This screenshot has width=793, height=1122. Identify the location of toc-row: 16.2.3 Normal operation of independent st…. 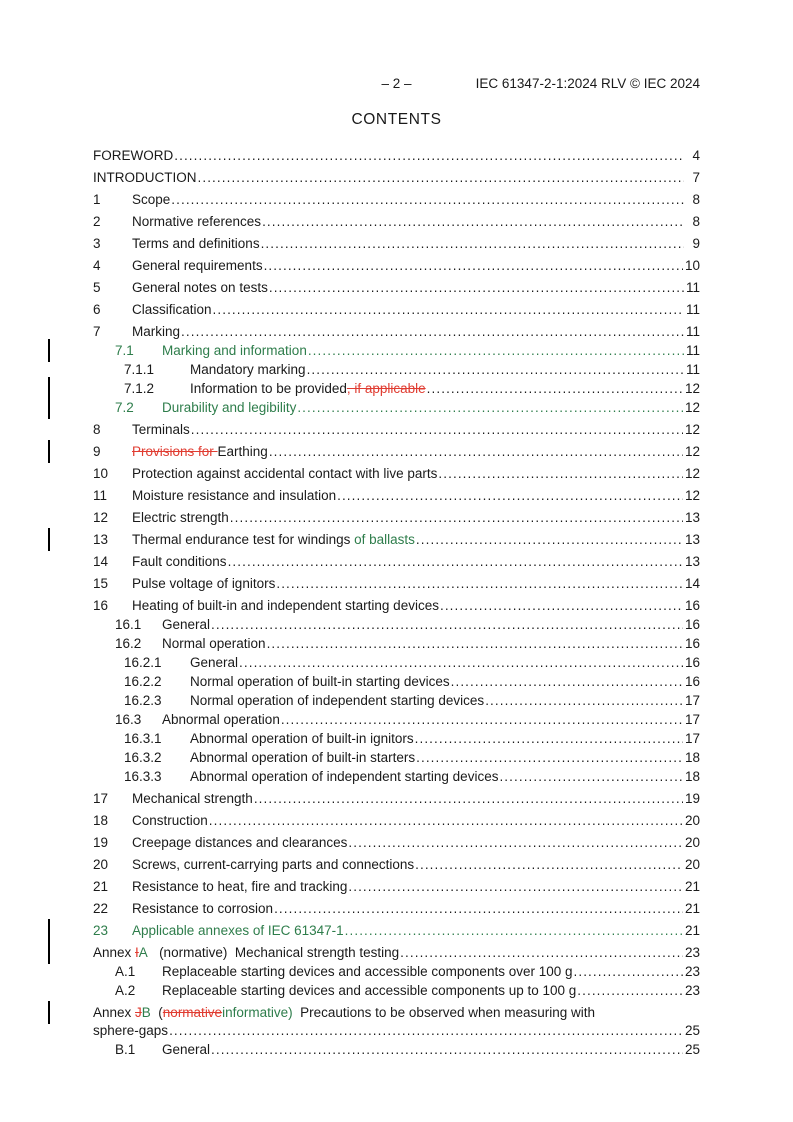
(396, 701).